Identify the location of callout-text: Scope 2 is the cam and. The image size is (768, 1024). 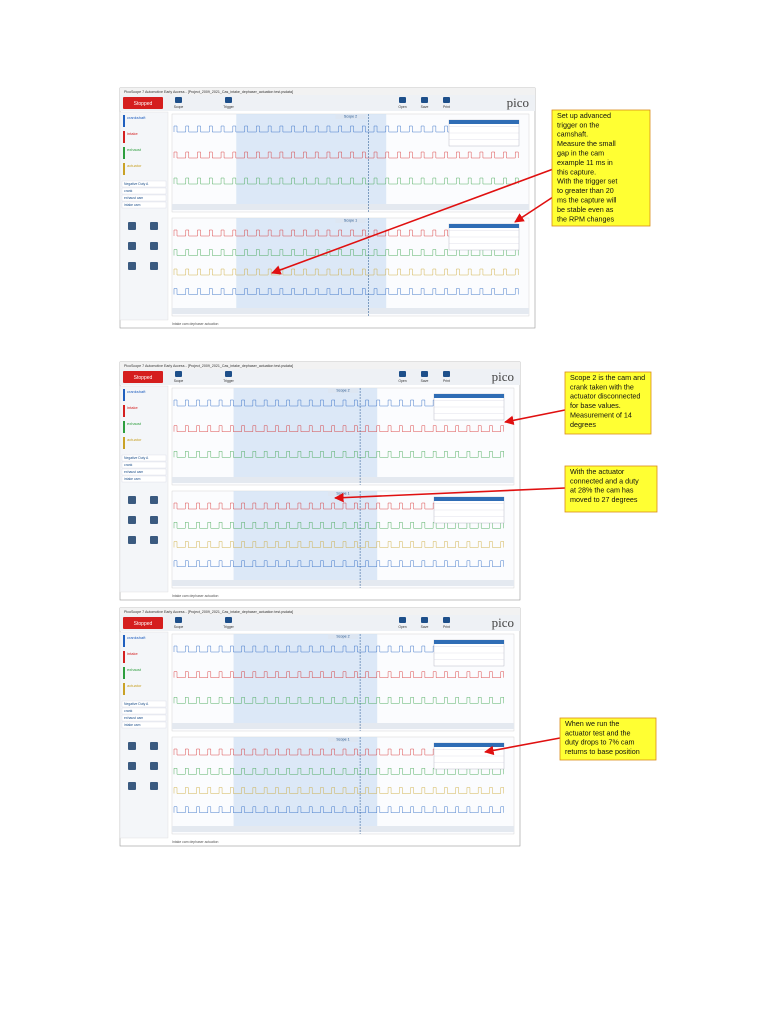
(607, 377).